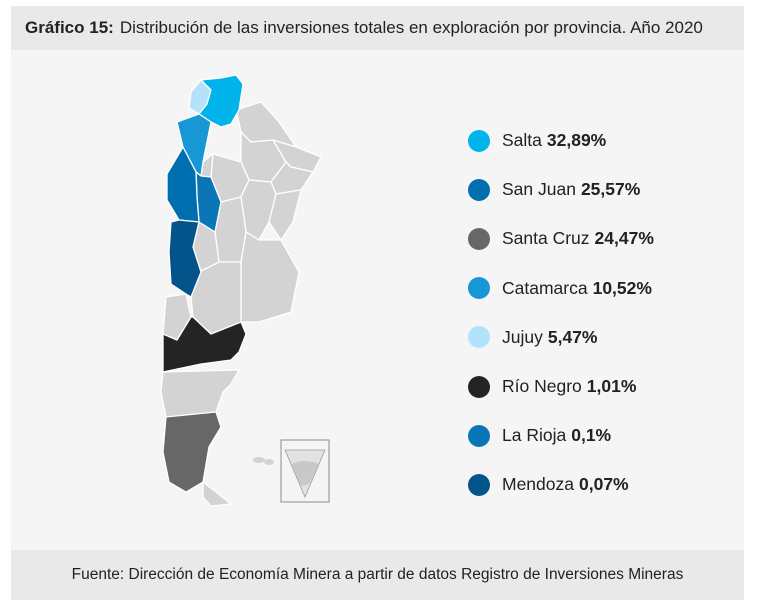  What do you see at coordinates (270, 277) in the screenshot?
I see `province-buenos-aires` at bounding box center [270, 277].